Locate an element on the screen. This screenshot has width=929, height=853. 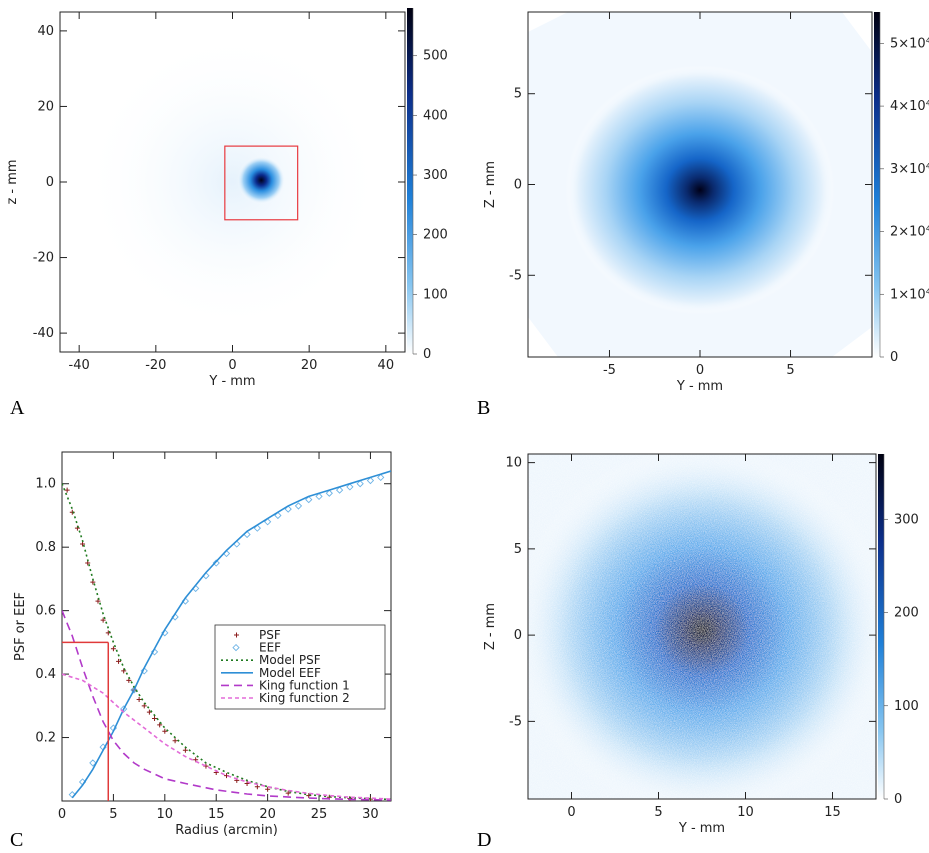
x-tick-label: -20 is located at coordinates (155, 365).